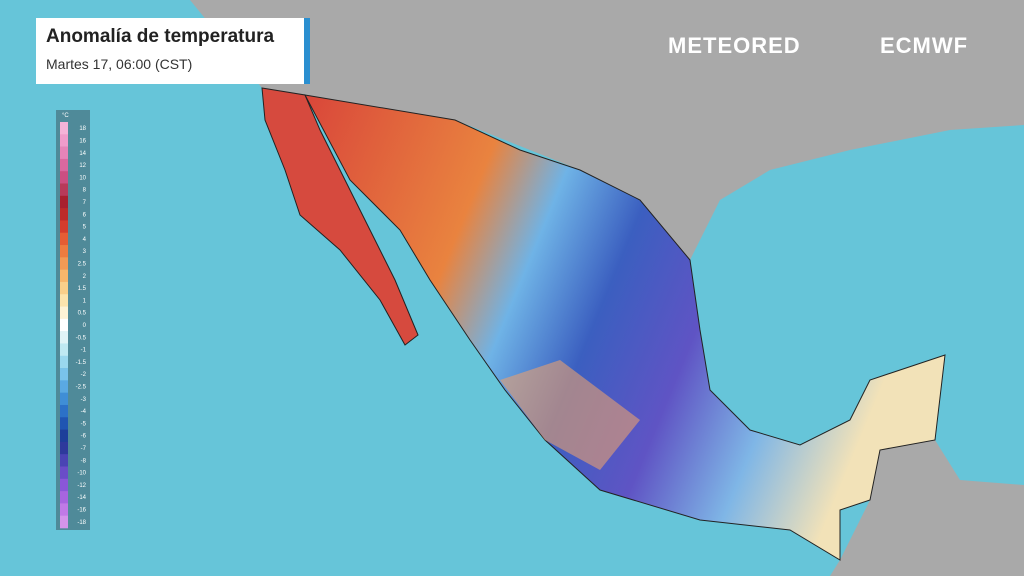 Image resolution: width=1024 pixels, height=576 pixels. I want to click on legend-label: 6, so click(85, 215).